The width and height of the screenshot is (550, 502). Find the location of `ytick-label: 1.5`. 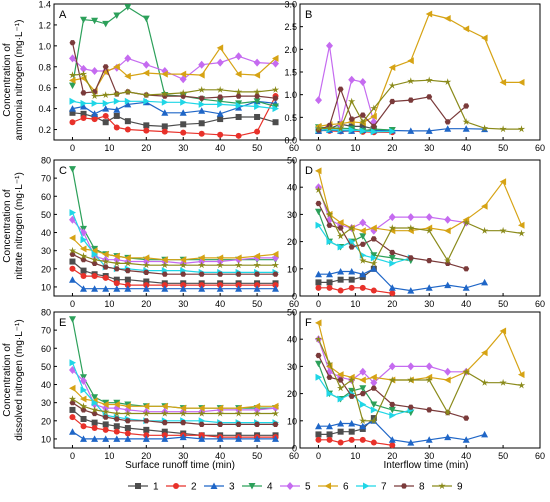

ytick-label: 1.5 is located at coordinates (290, 73).